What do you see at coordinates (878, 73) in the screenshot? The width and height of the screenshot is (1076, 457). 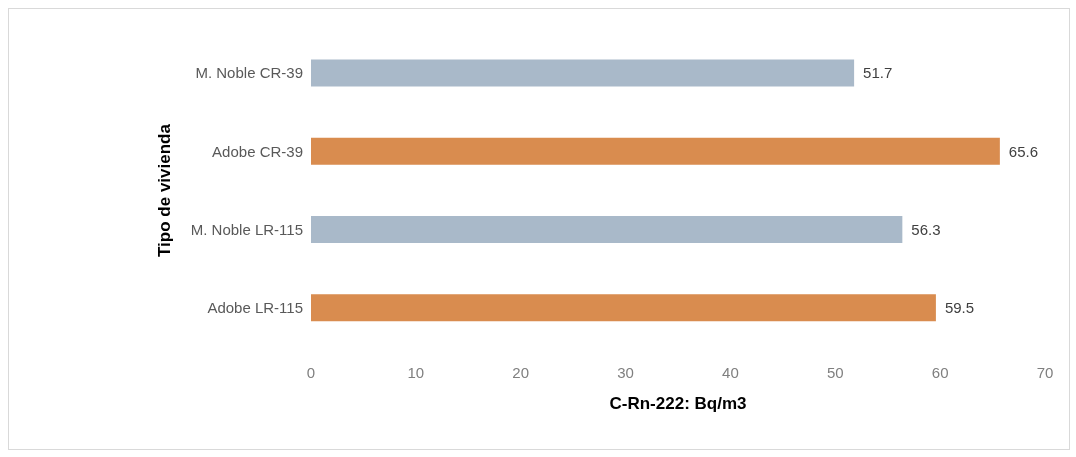 I see `data-label: 51.7` at bounding box center [878, 73].